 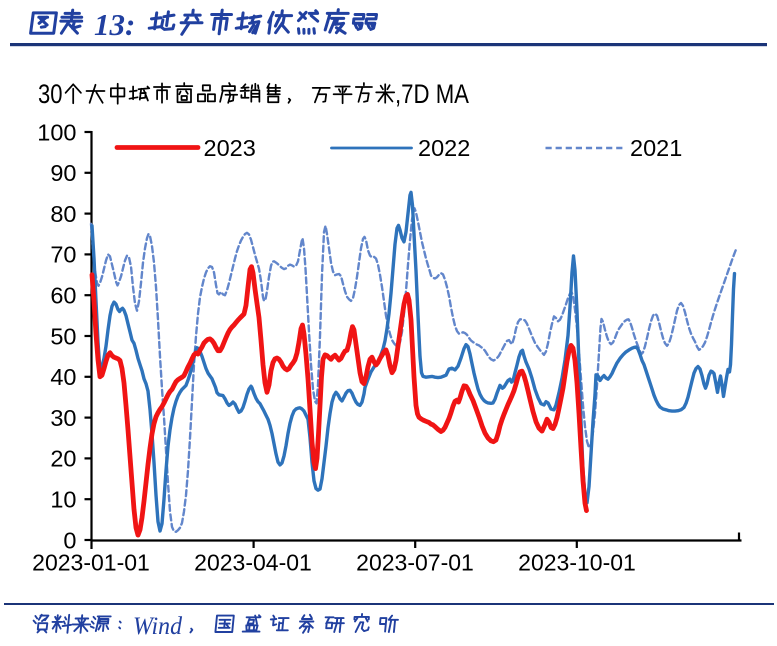 I want to click on svg-text: 100, so click(x=56, y=132).